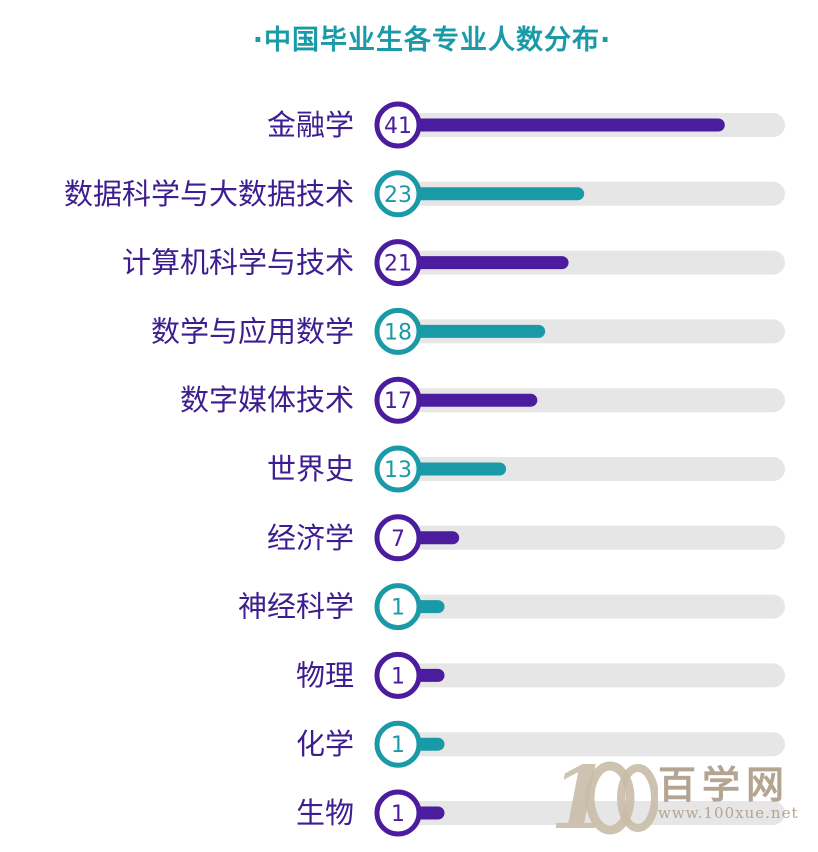 The image size is (818, 852). What do you see at coordinates (296, 607) in the screenshot?
I see `category-label: 神经科学` at bounding box center [296, 607].